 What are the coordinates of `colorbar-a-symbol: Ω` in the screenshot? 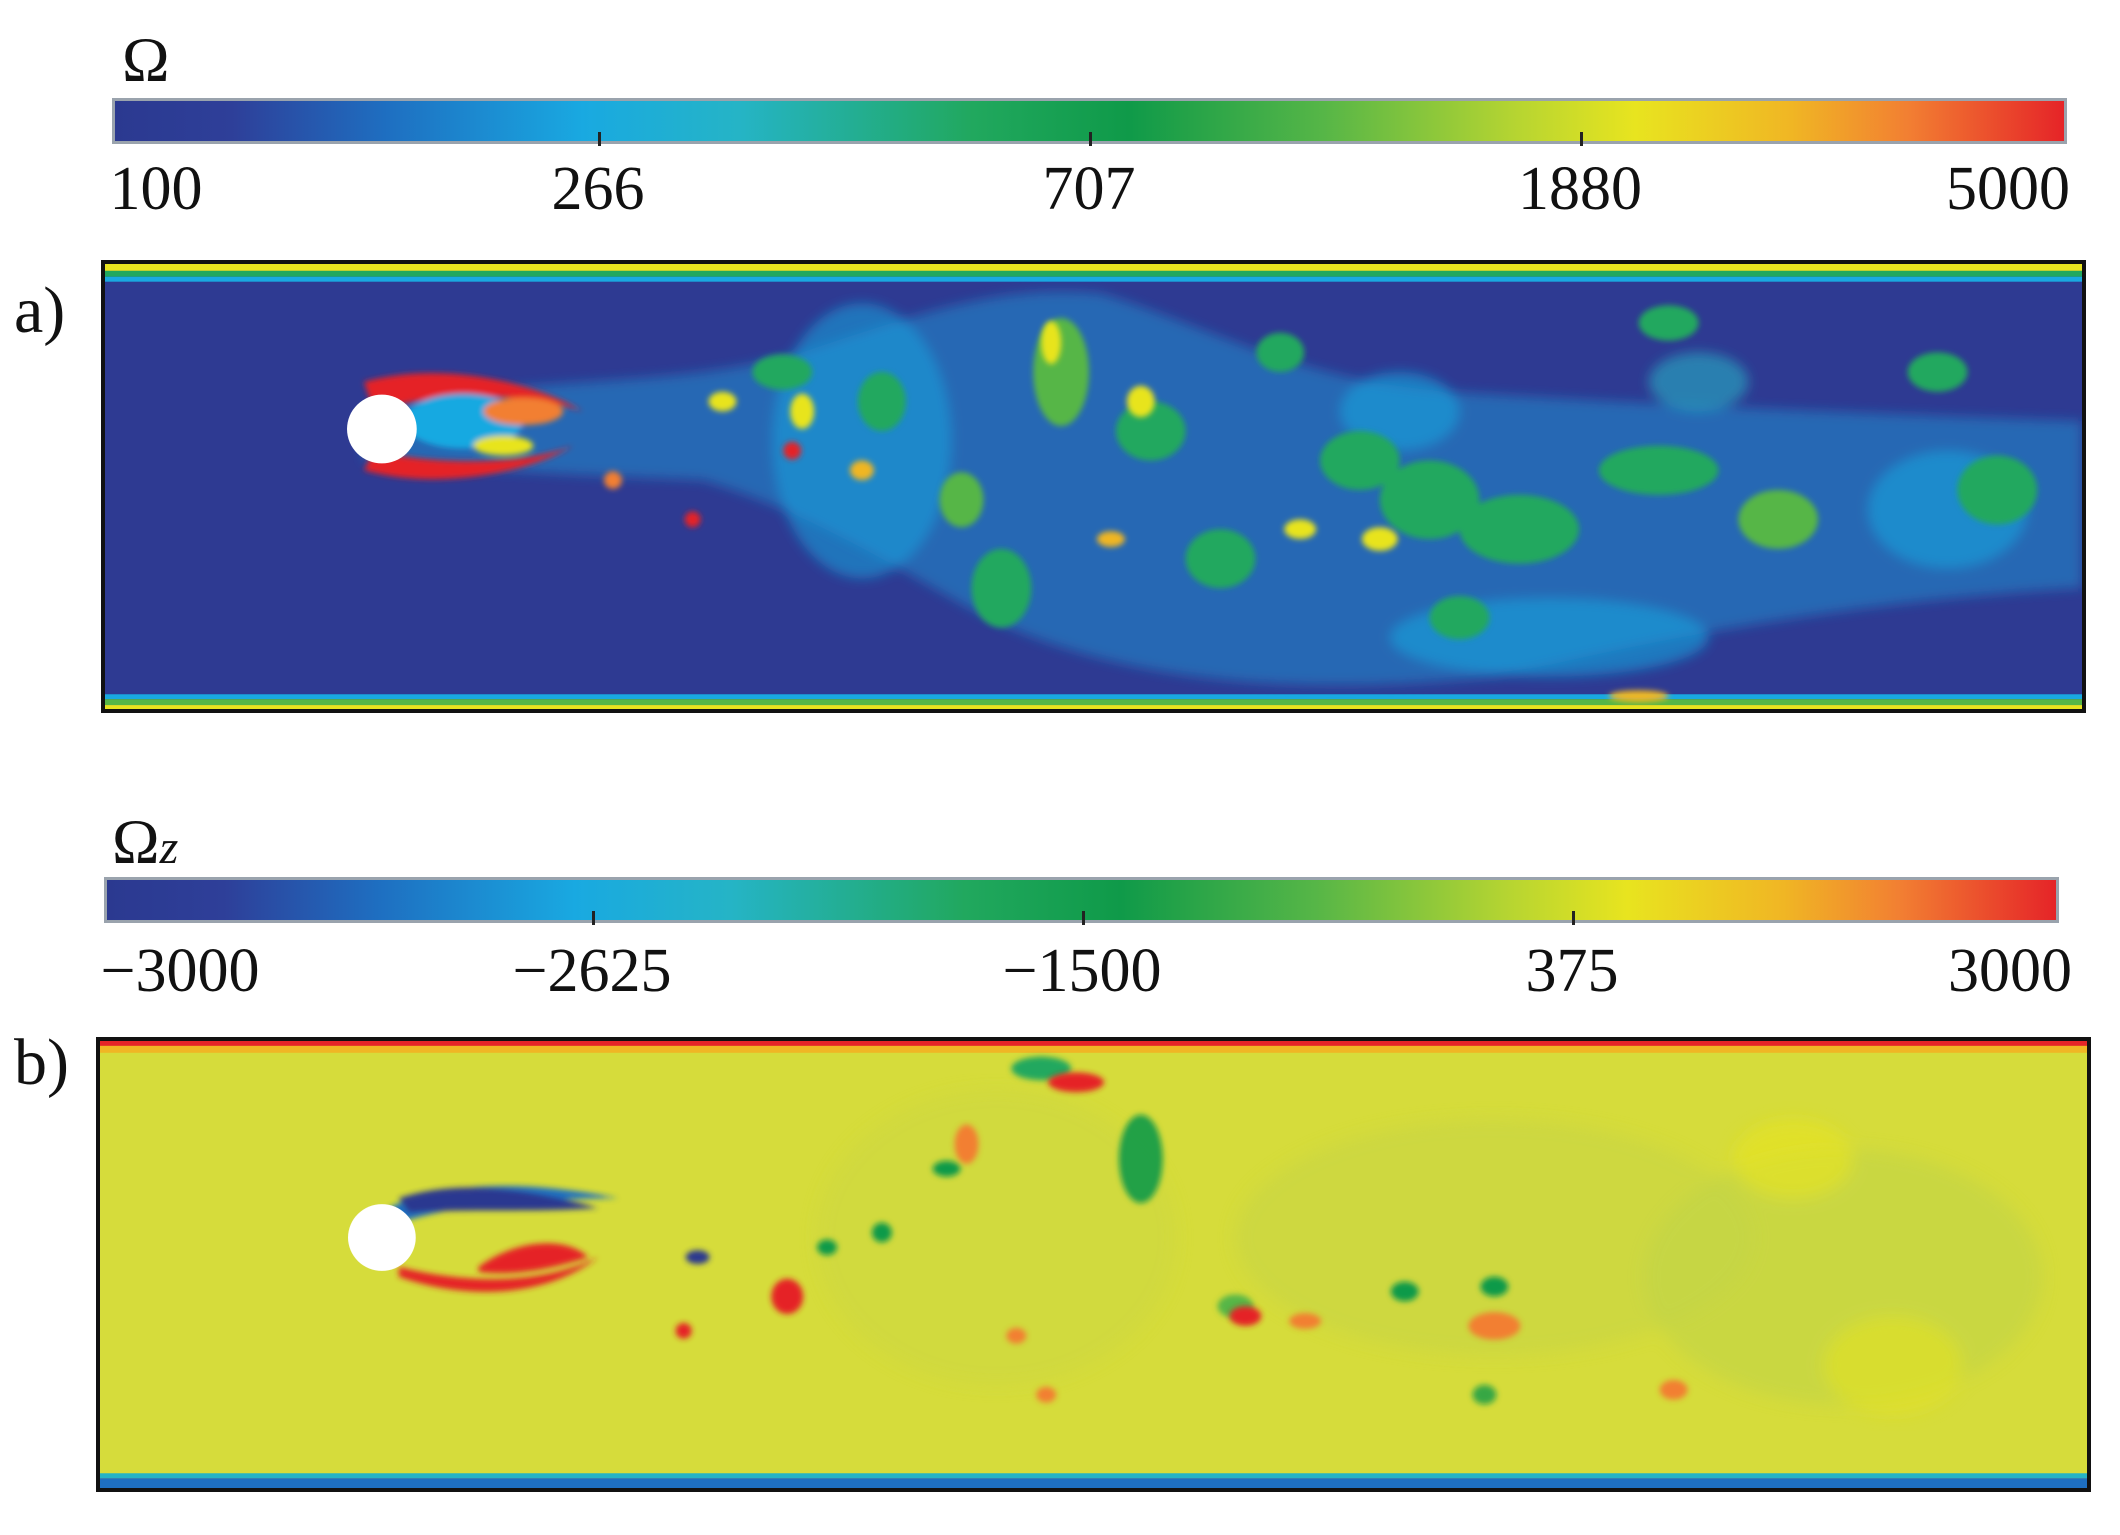 It's located at (146, 59).